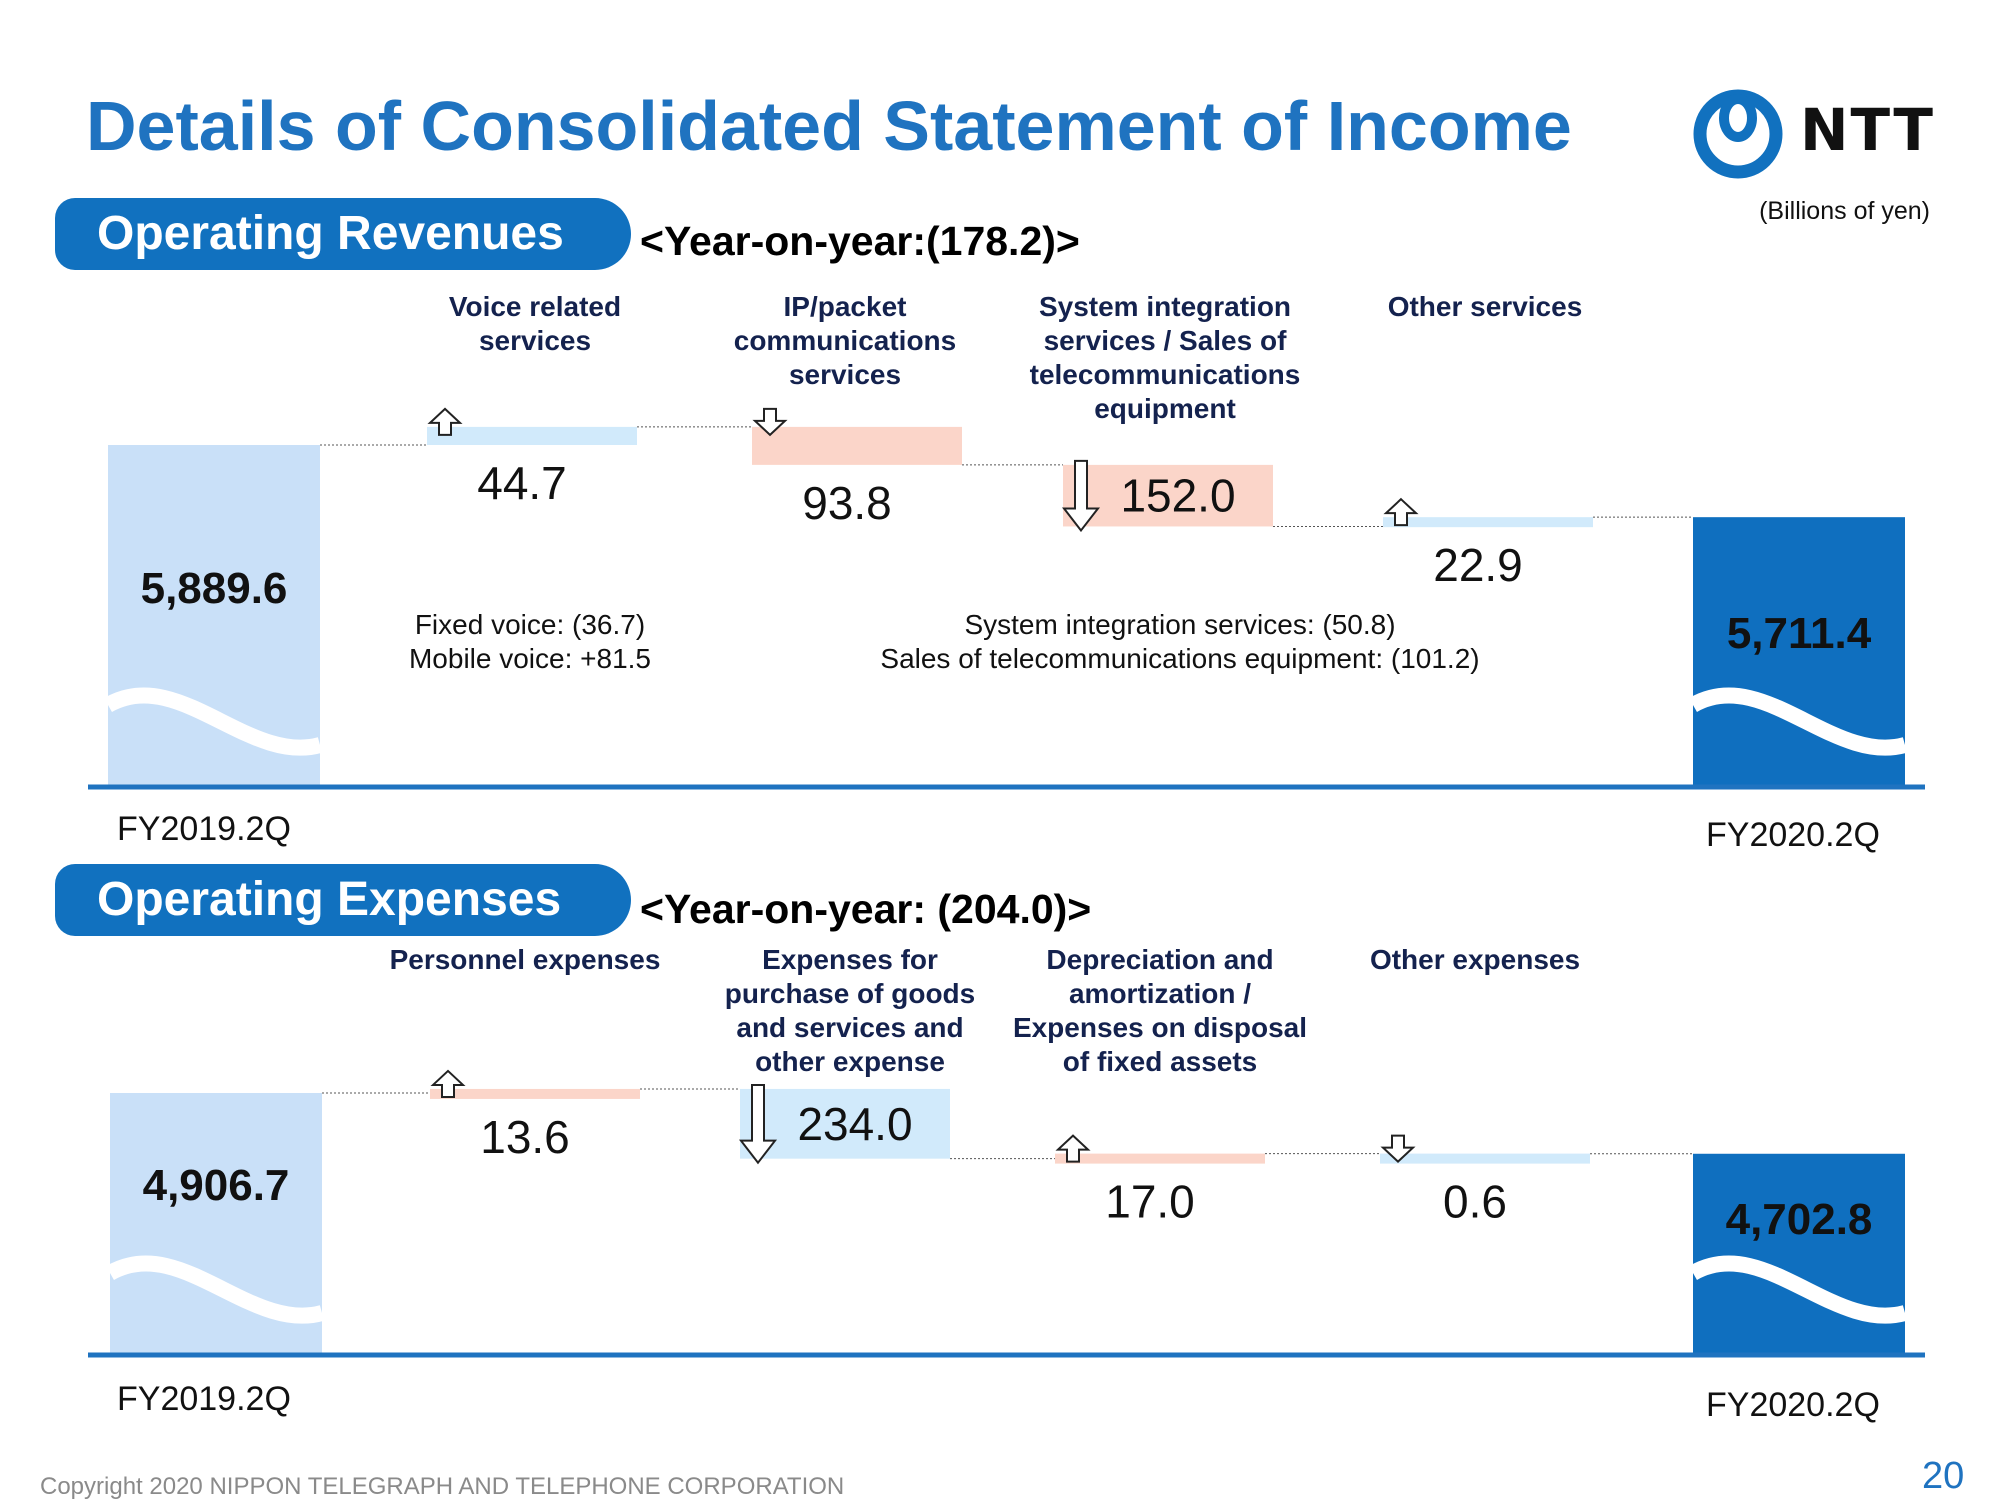 The image size is (2000, 1501). I want to click on revenues-category-label: Voice related services, so click(535, 323).